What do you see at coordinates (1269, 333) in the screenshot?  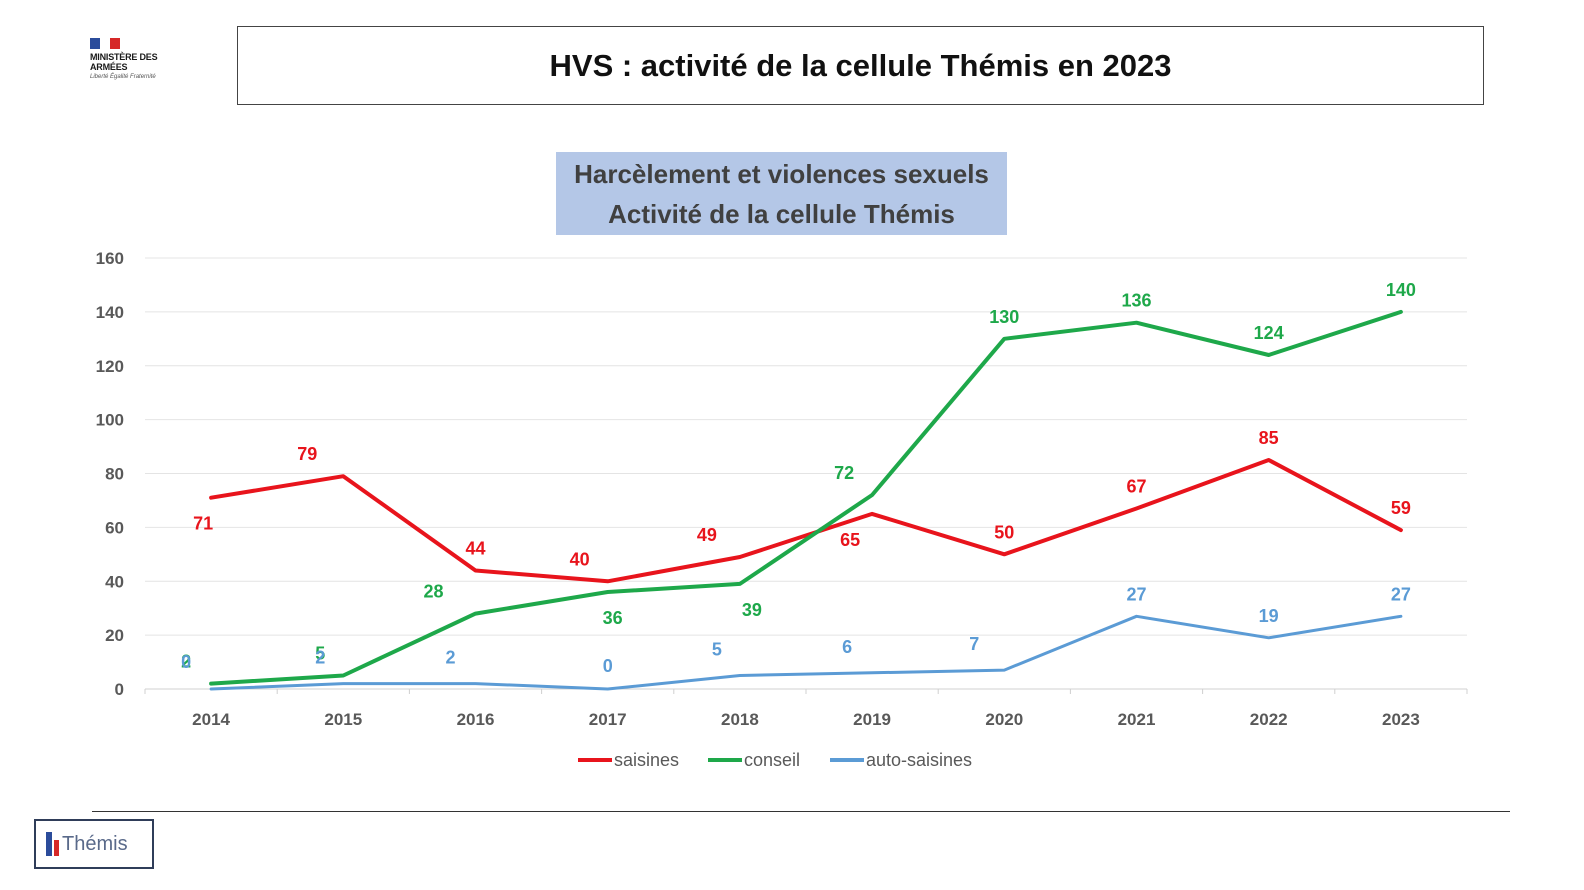 I see `data-label-conseil: 124` at bounding box center [1269, 333].